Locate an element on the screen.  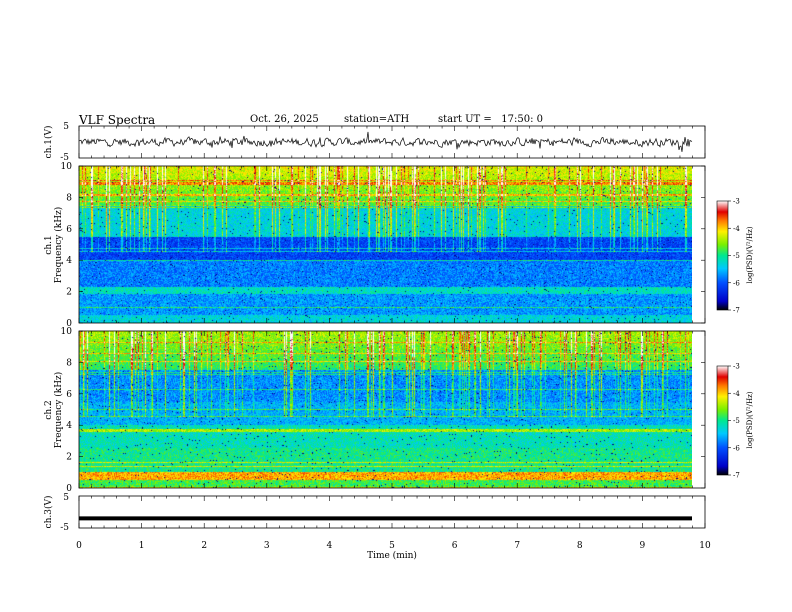
ch1-spec-ytick-label: 2 is located at coordinates (69, 293).